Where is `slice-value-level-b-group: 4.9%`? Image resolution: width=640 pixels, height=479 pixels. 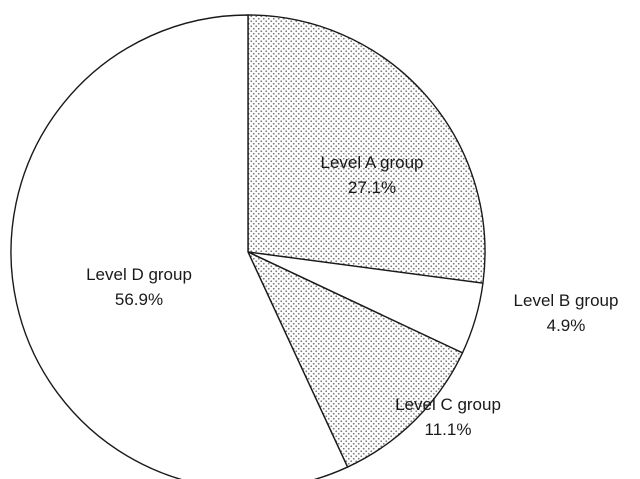 slice-value-level-b-group: 4.9% is located at coordinates (566, 325).